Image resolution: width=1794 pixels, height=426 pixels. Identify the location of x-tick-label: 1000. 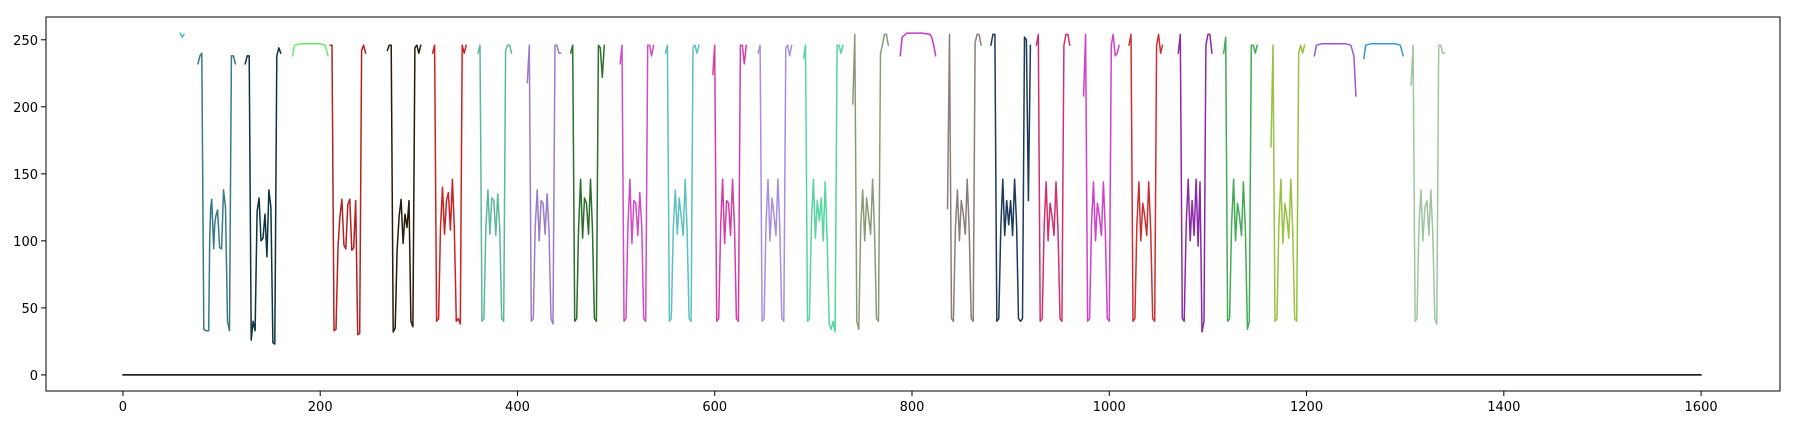
(1109, 407).